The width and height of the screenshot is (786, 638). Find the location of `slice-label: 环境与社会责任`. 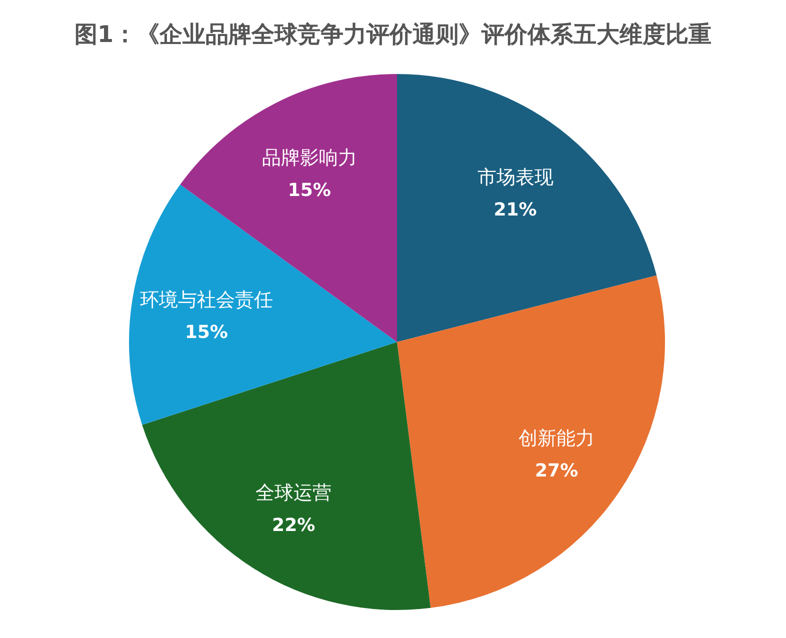

slice-label: 环境与社会责任 is located at coordinates (206, 299).